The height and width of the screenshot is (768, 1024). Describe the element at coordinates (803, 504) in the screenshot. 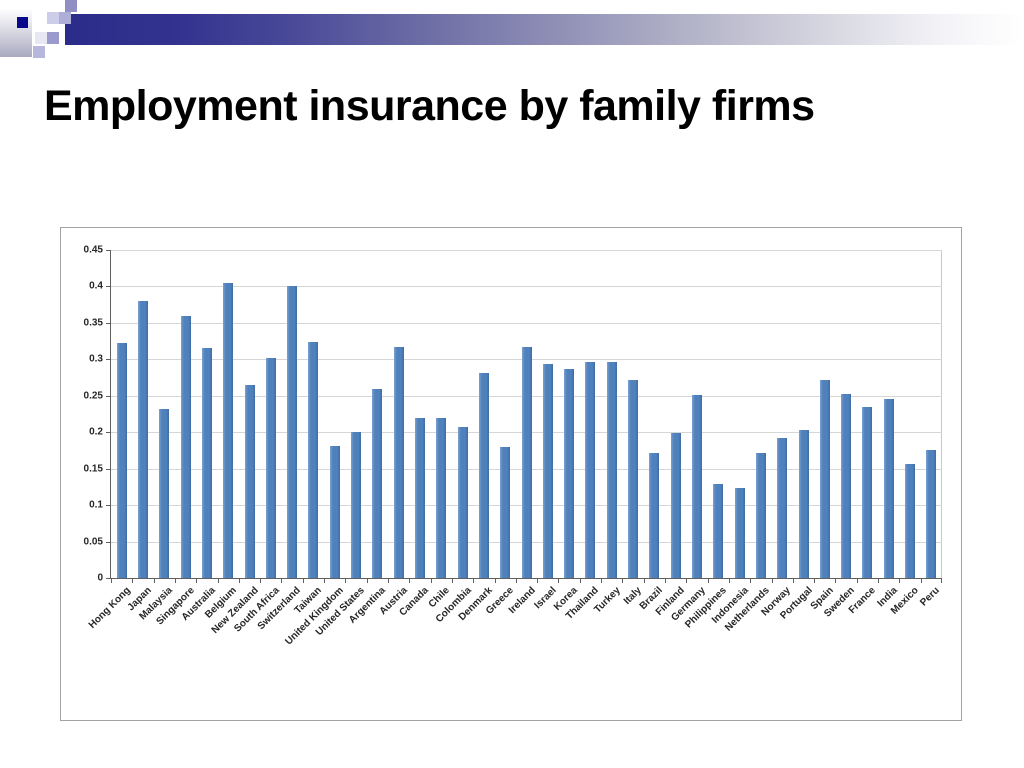

I see `bar-portugal` at that location.